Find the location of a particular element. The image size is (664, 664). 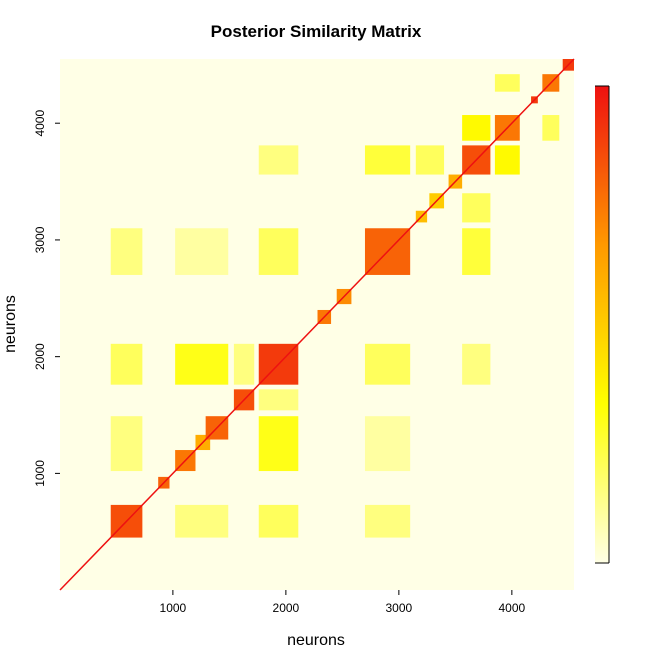

offdiag-block-7-upper is located at coordinates (476, 251).